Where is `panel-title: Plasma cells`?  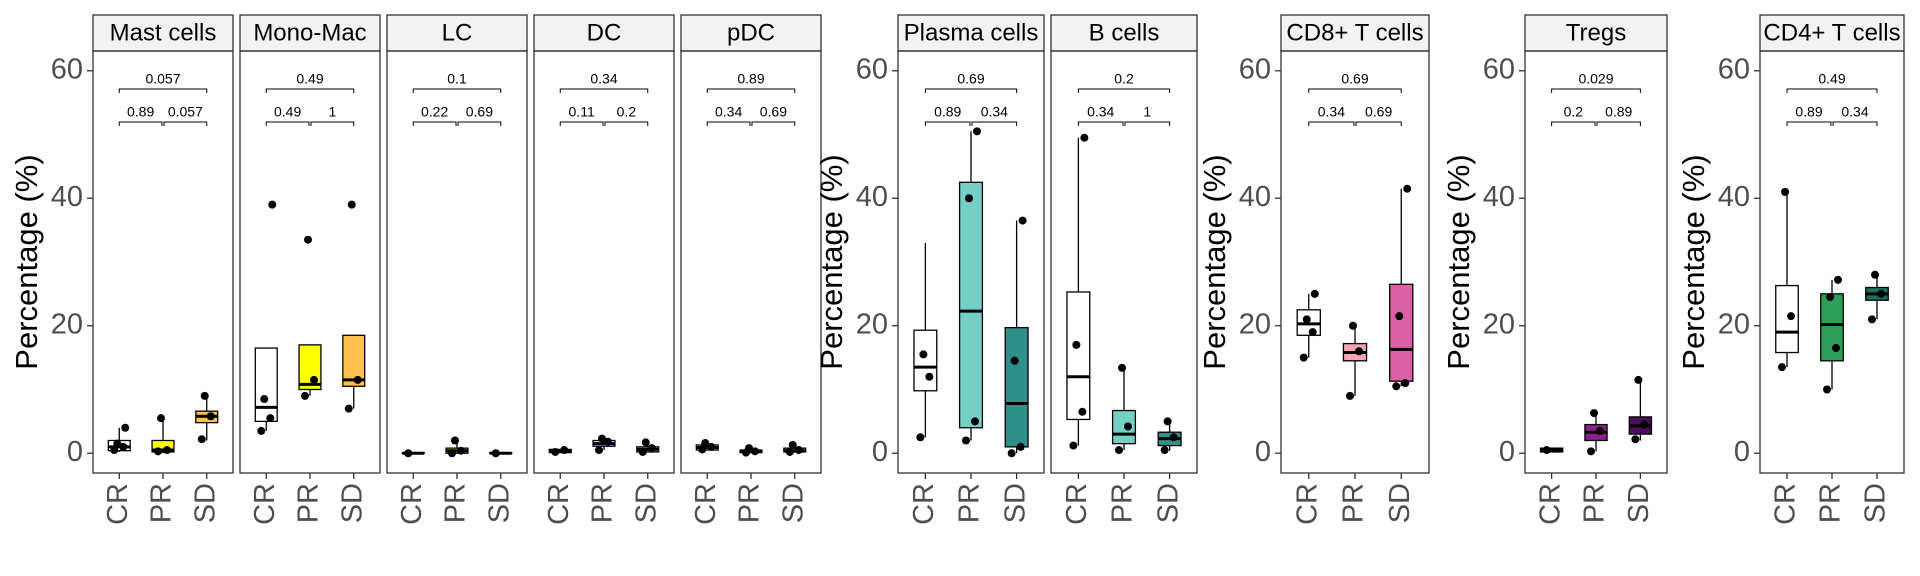
panel-title: Plasma cells is located at coordinates (971, 32).